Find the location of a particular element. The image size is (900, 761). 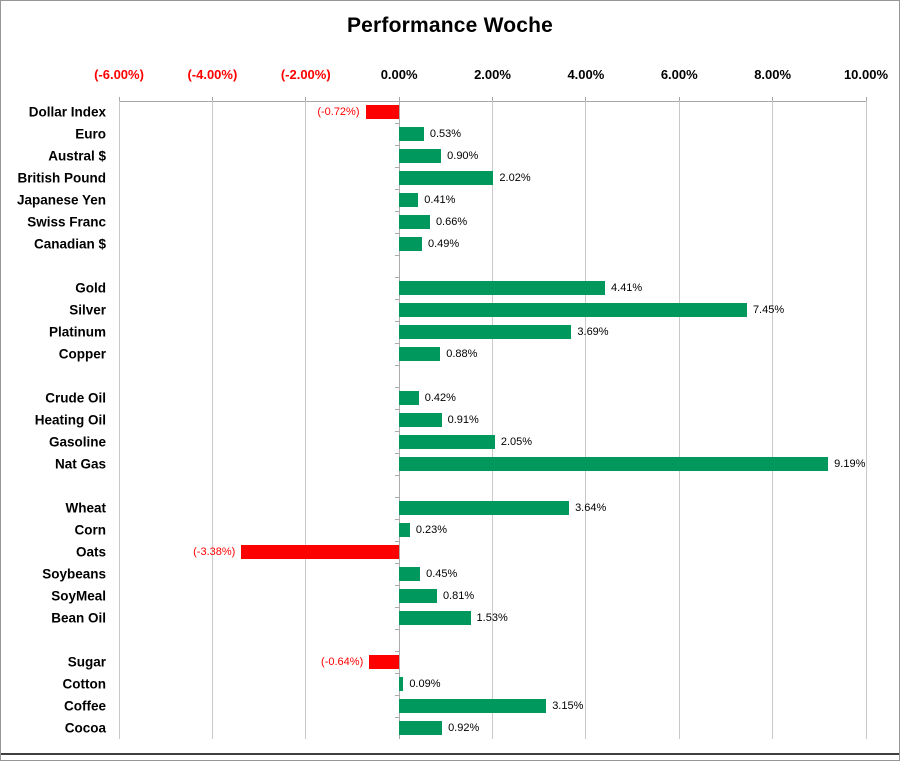

category-label: Dollar Index is located at coordinates (67, 112).